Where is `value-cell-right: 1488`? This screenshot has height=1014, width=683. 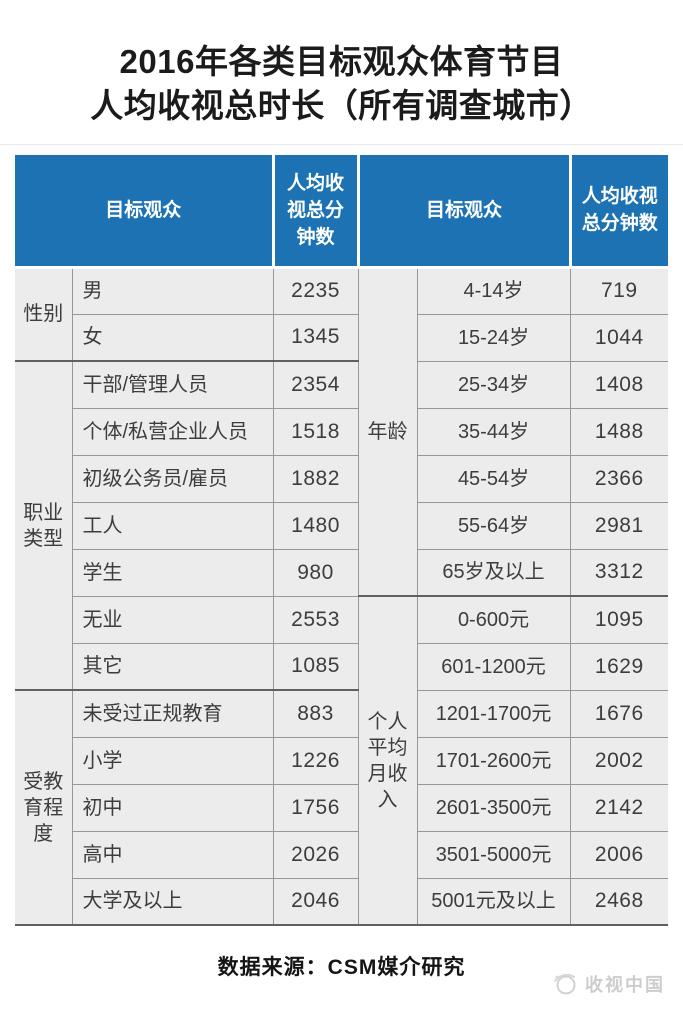 value-cell-right: 1488 is located at coordinates (619, 431).